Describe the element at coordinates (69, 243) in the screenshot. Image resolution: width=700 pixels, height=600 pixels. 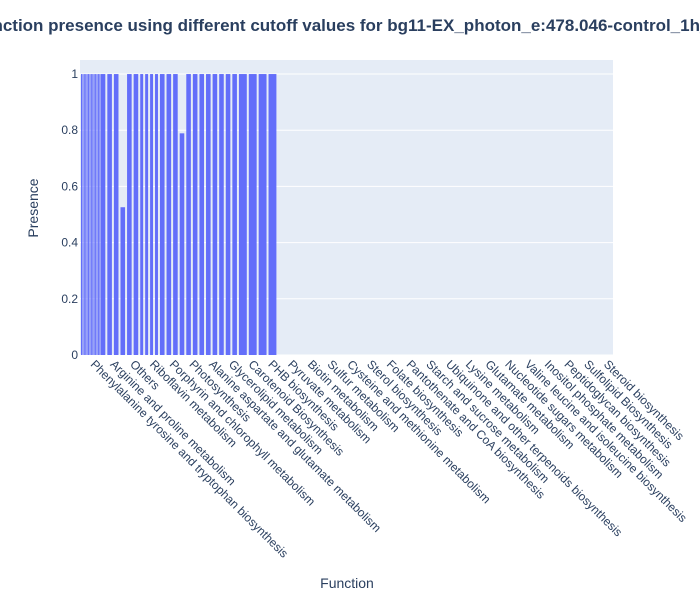
I see `y-tick-label: 0.4` at that location.